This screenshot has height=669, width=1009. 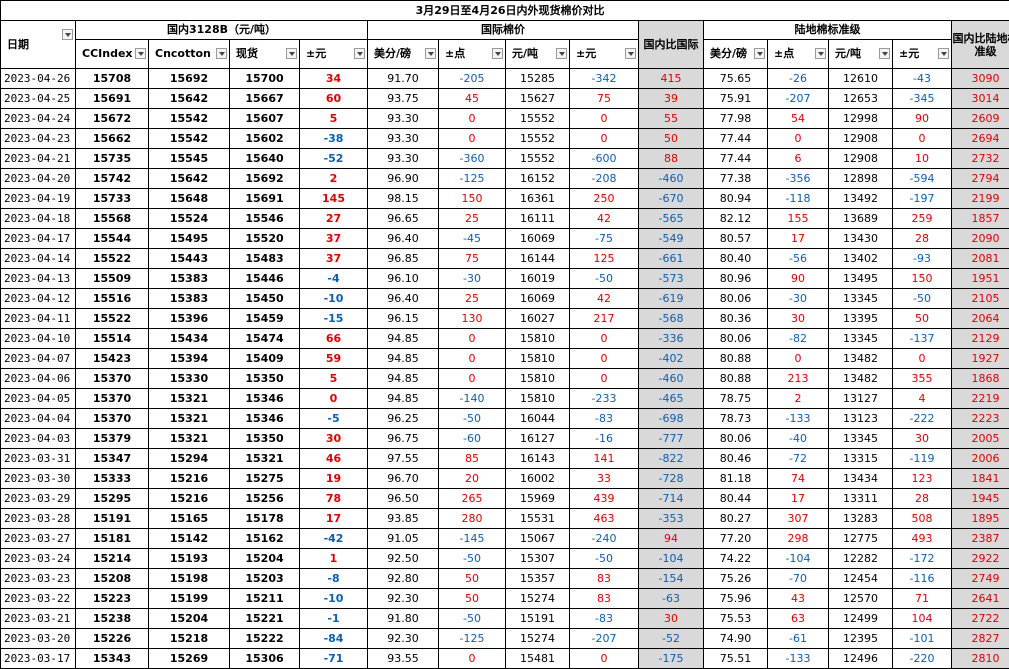 What do you see at coordinates (112, 299) in the screenshot?
I see `cell-ccindex: 15516` at bounding box center [112, 299].